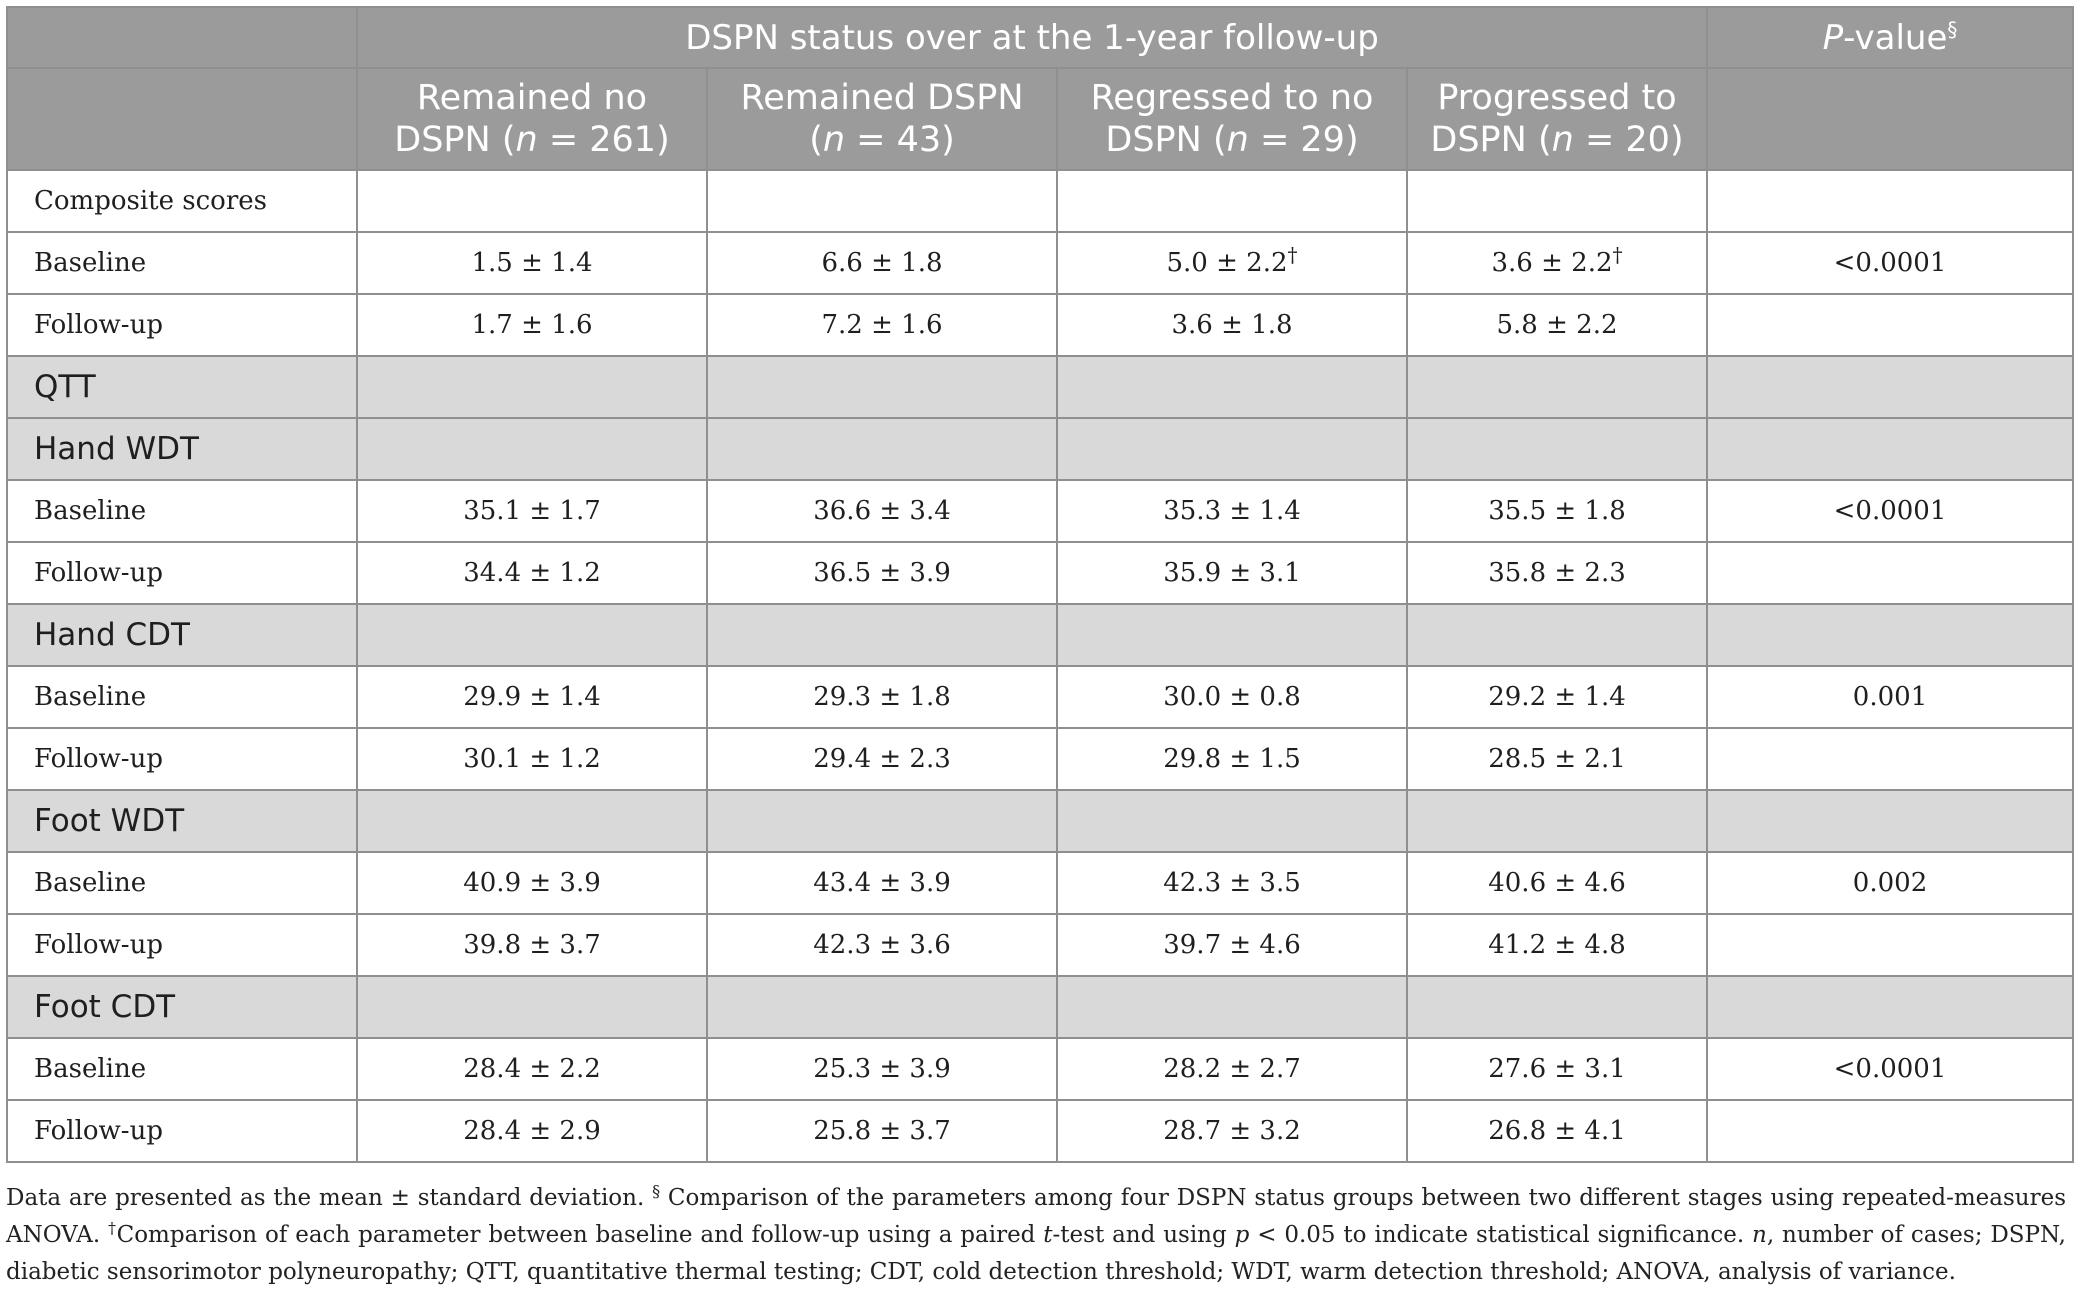 The image size is (2078, 1300). I want to click on table-cell: 43.4 ± 3.9, so click(882, 883).